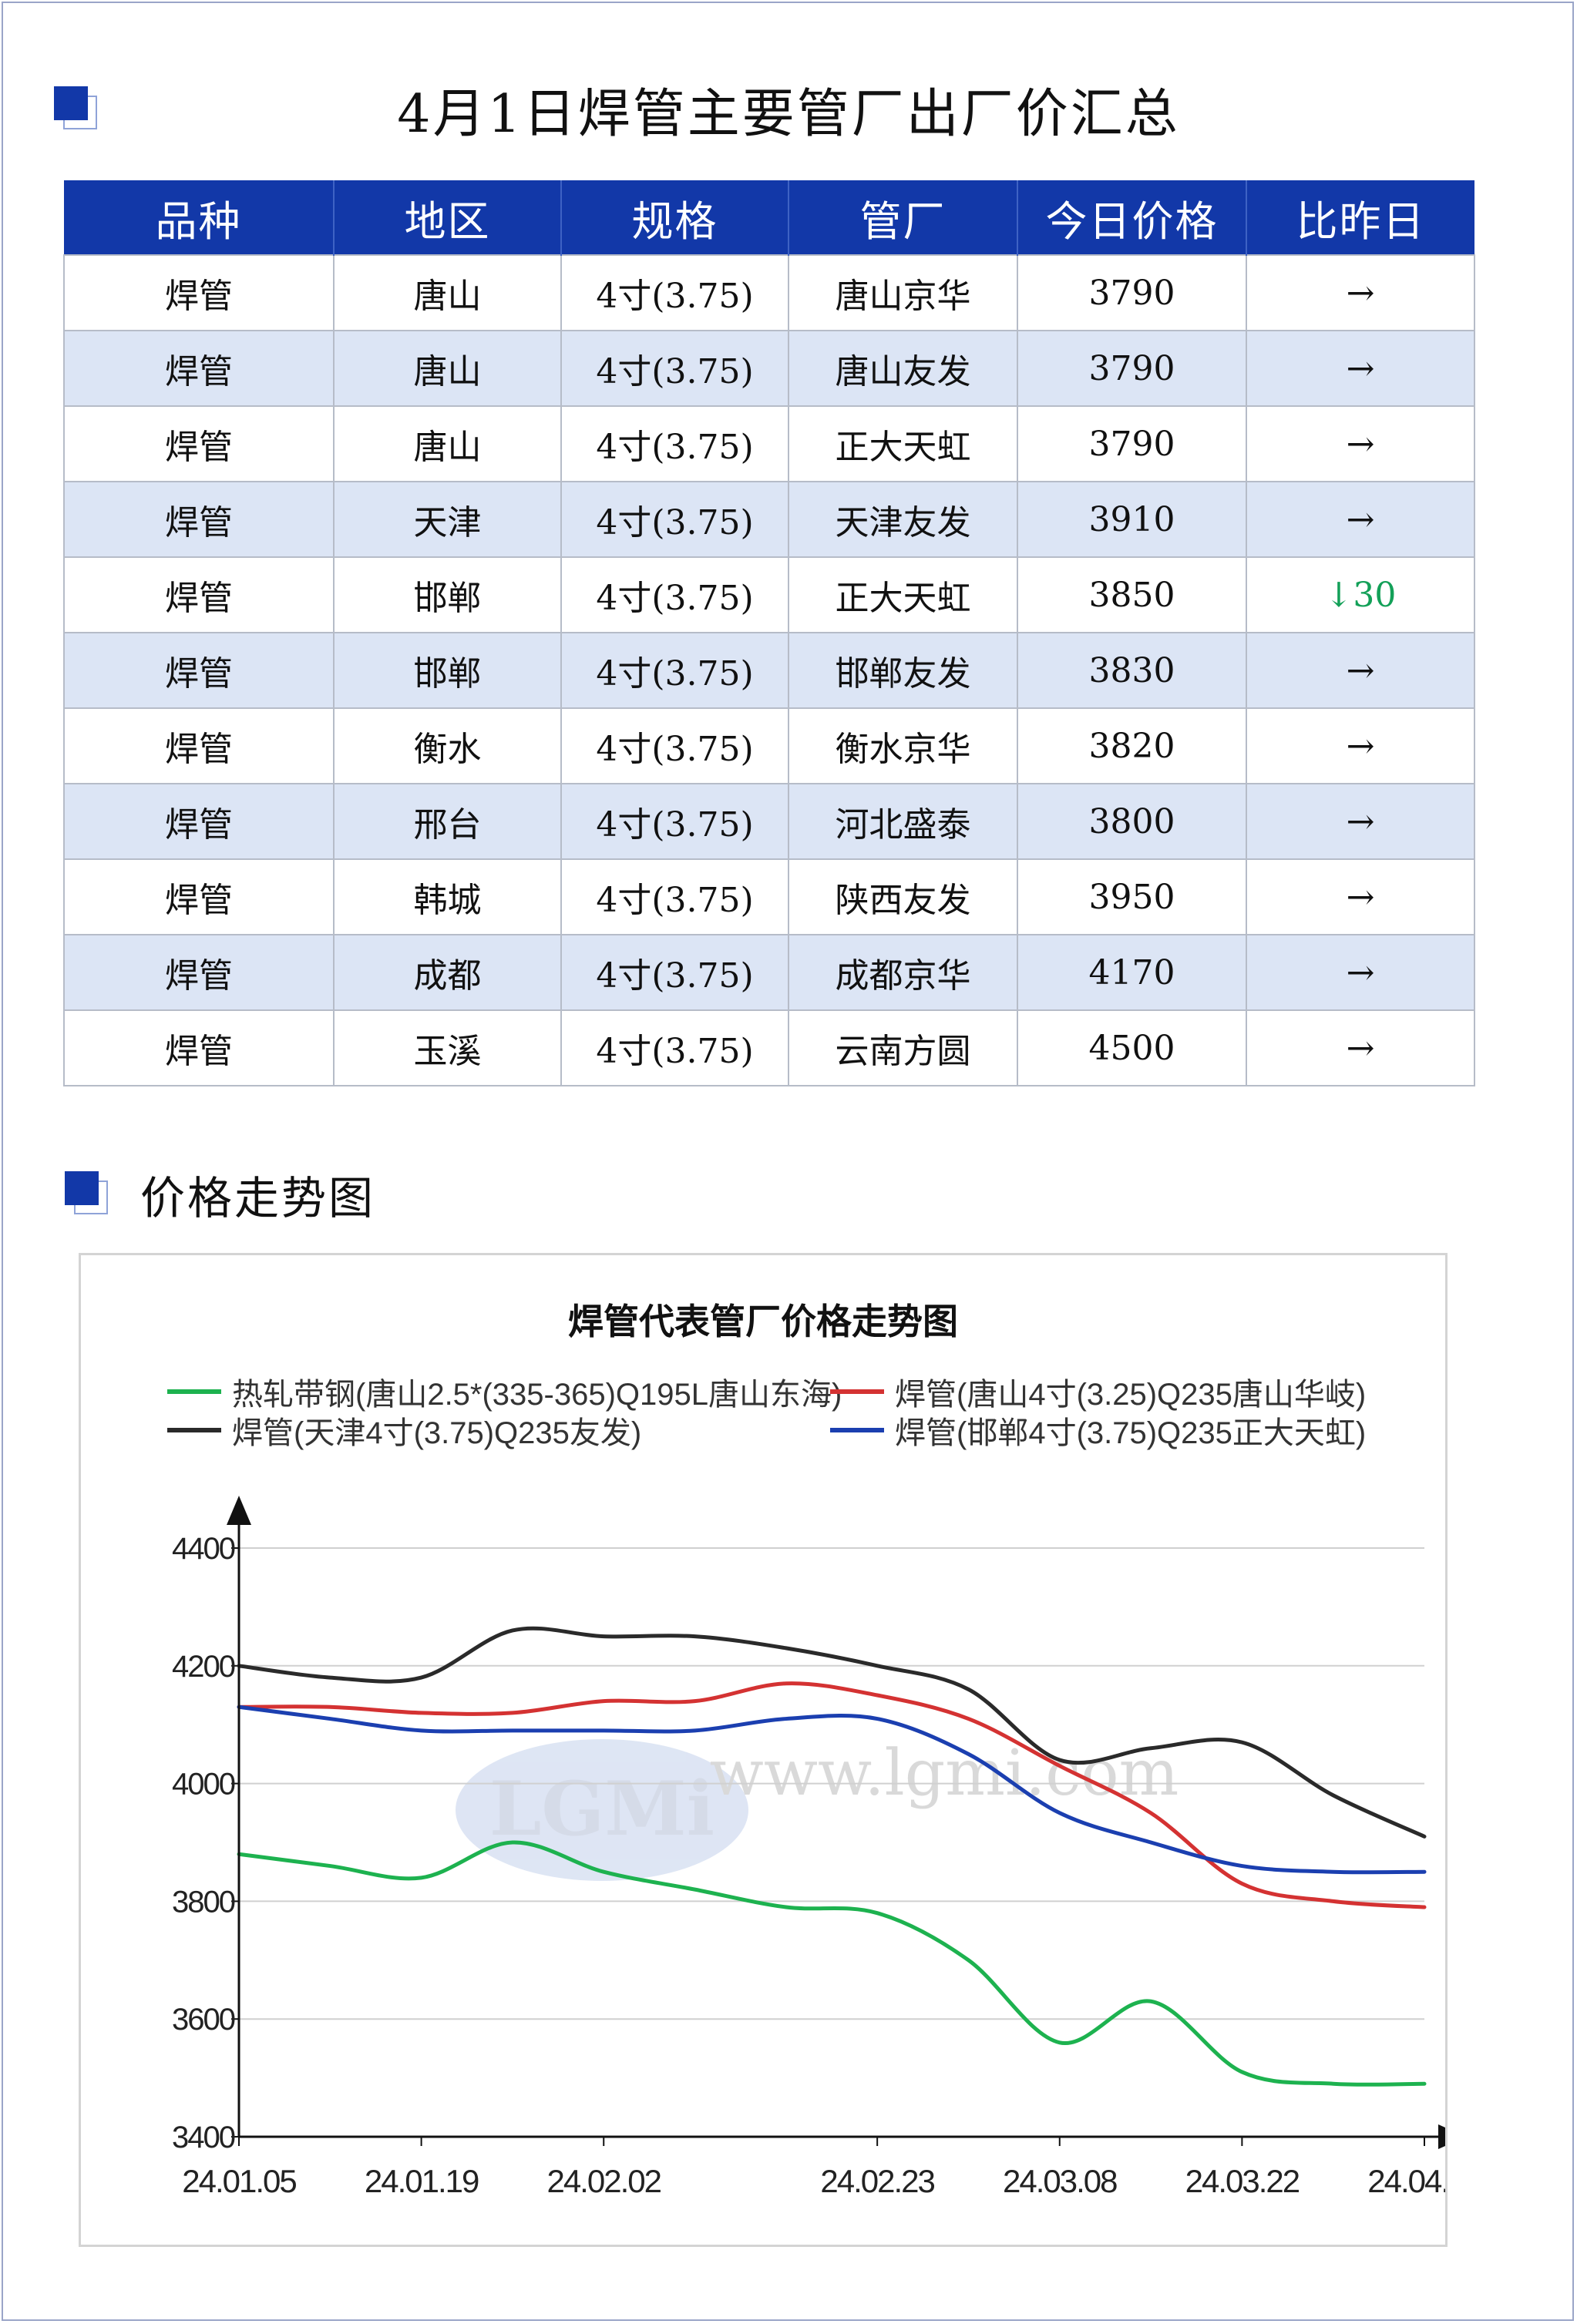 The height and width of the screenshot is (2324, 1577). Describe the element at coordinates (1132, 973) in the screenshot. I see `table-cell: 4170` at that location.